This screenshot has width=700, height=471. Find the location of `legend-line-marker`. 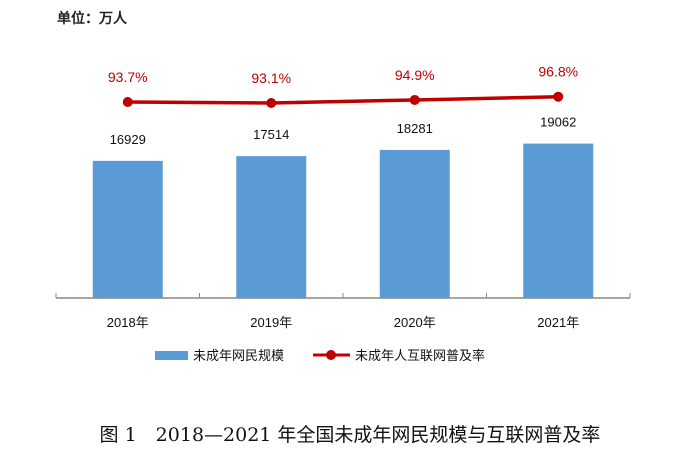

legend-line-marker is located at coordinates (331, 355).